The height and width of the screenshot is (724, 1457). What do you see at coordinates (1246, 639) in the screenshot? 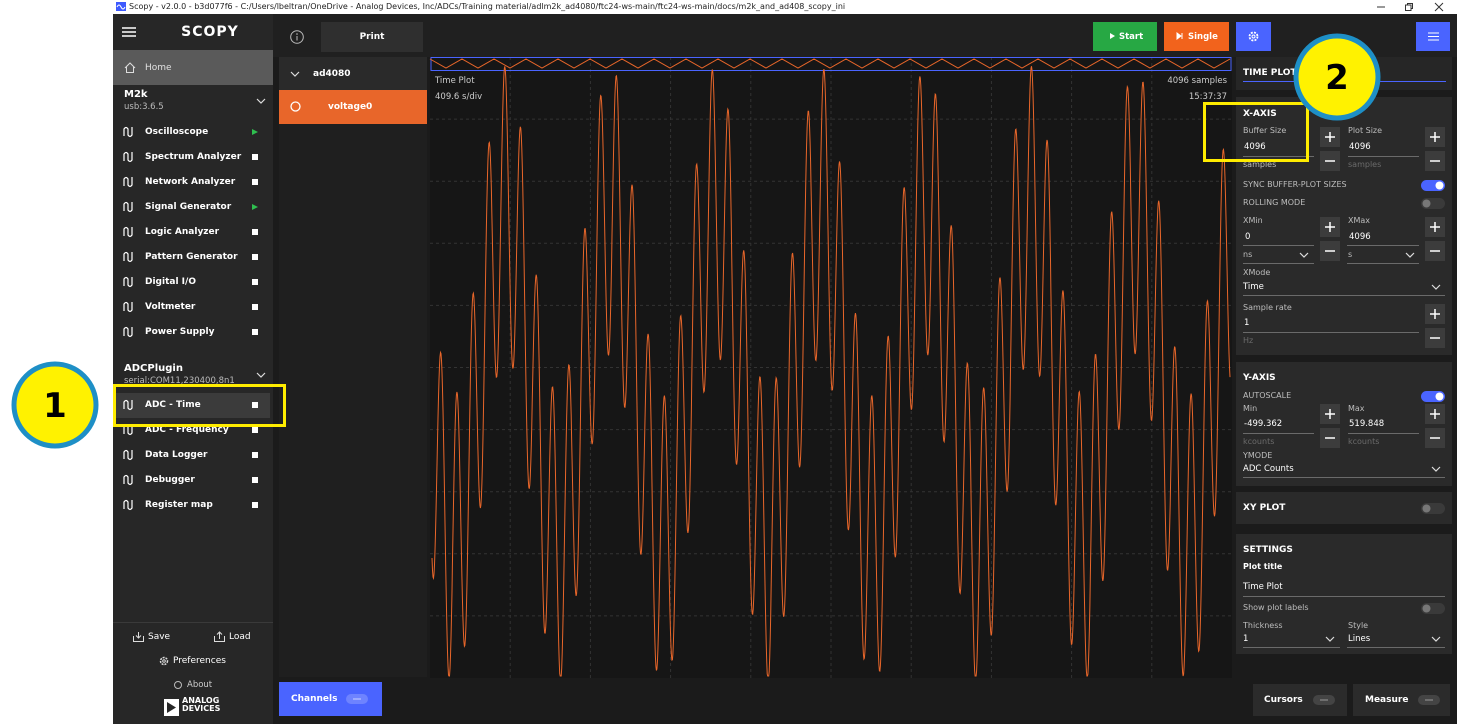
I see `thickness-dropdown: 1` at bounding box center [1246, 639].